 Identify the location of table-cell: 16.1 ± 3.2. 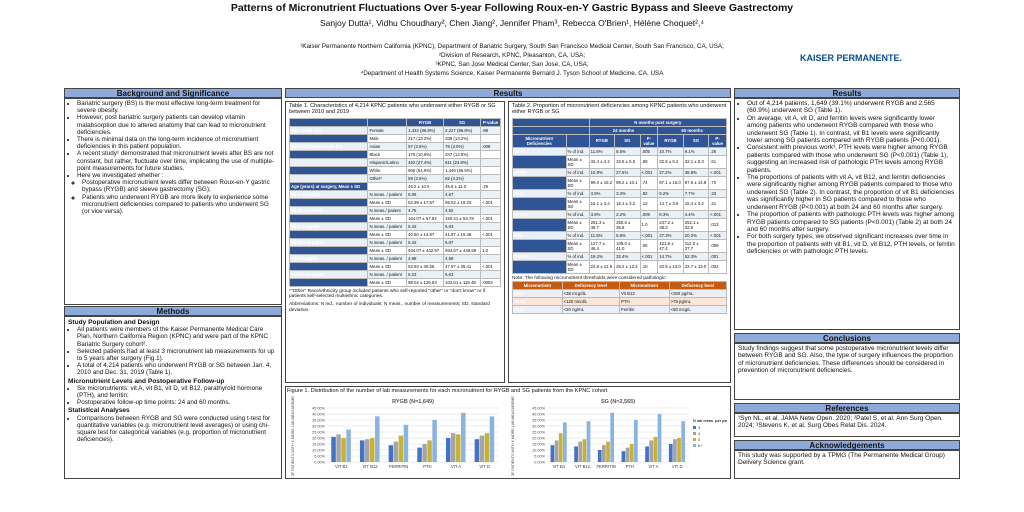
(627, 203).